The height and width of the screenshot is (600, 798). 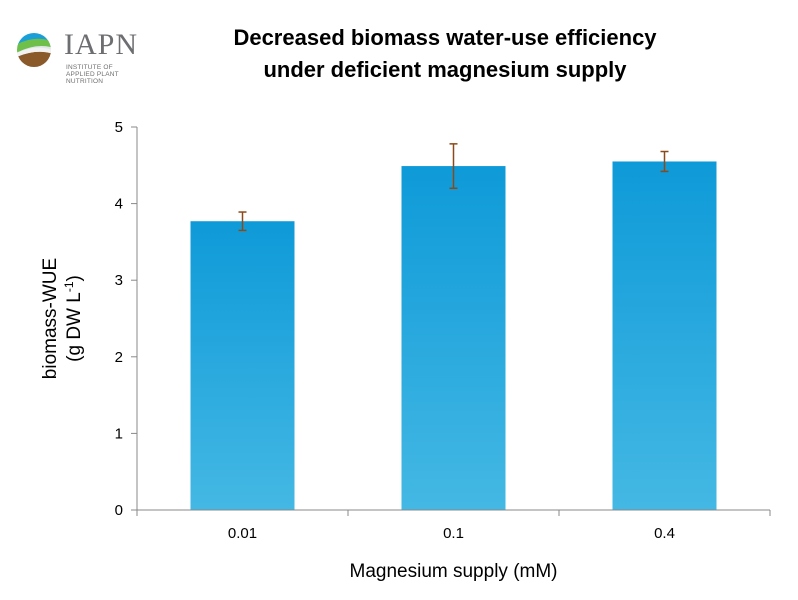 I want to click on y-ticks-layer: 0 1 2 3 4 5, so click(x=126, y=319).